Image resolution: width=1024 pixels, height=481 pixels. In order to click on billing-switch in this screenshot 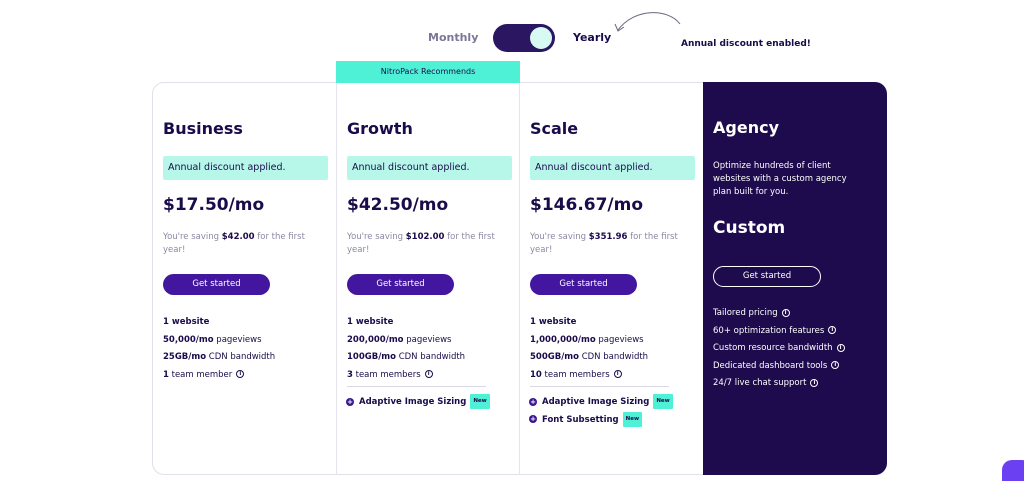, I will do `click(524, 38)`.